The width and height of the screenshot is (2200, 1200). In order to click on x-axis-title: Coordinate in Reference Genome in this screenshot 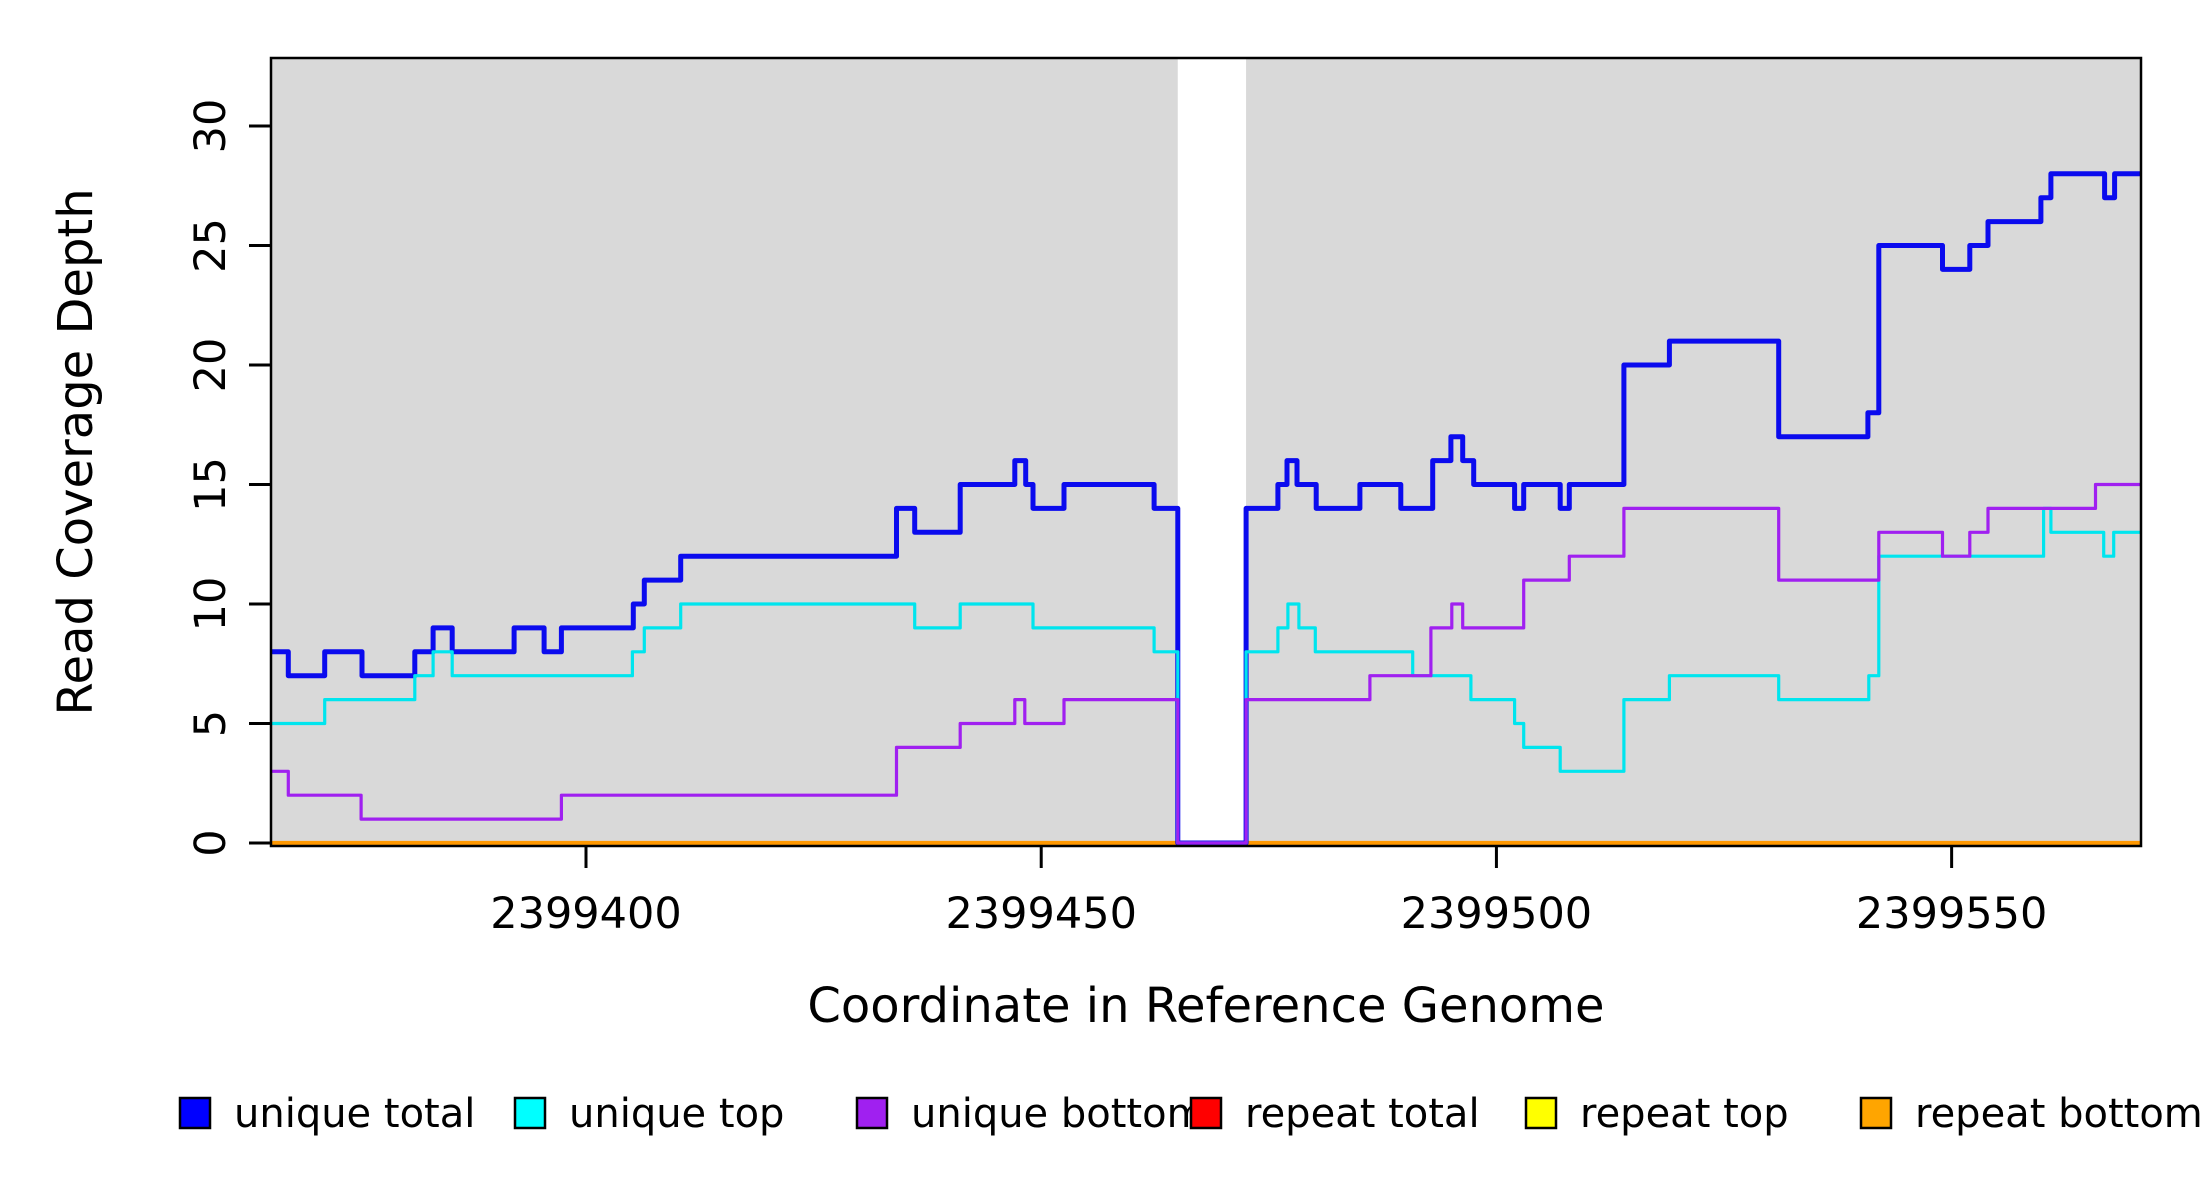, I will do `click(1205, 1006)`.